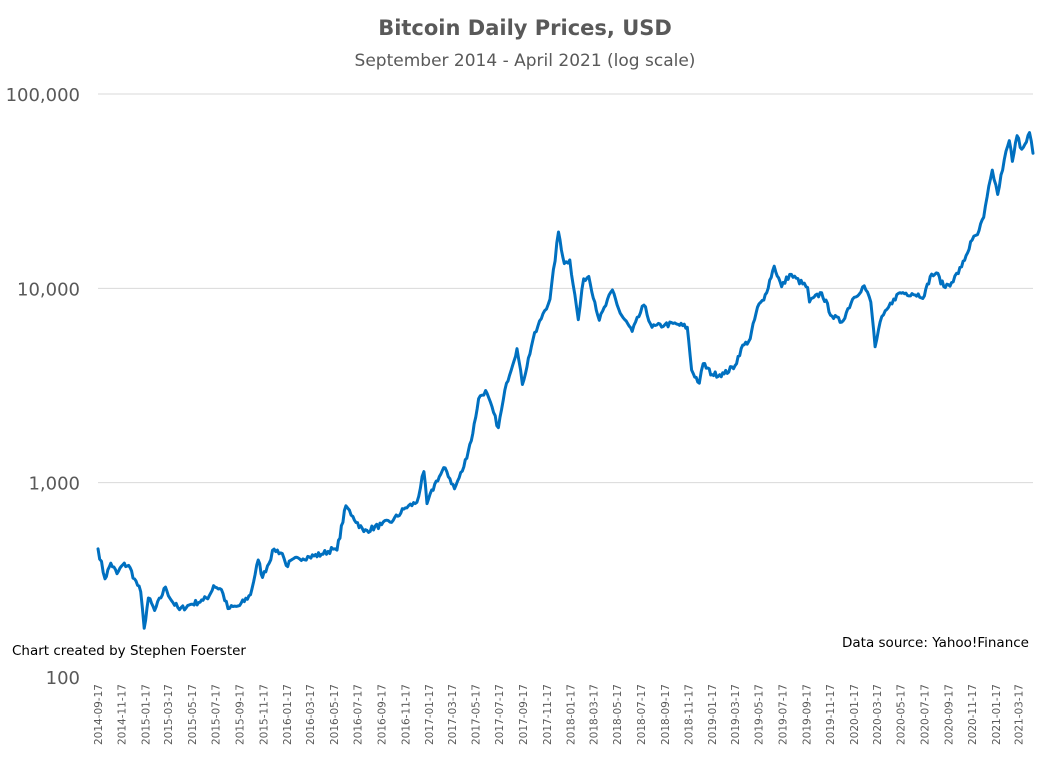 This screenshot has height=761, width=1050. I want to click on x-tick-label: 2020-07-17, so click(925, 714).